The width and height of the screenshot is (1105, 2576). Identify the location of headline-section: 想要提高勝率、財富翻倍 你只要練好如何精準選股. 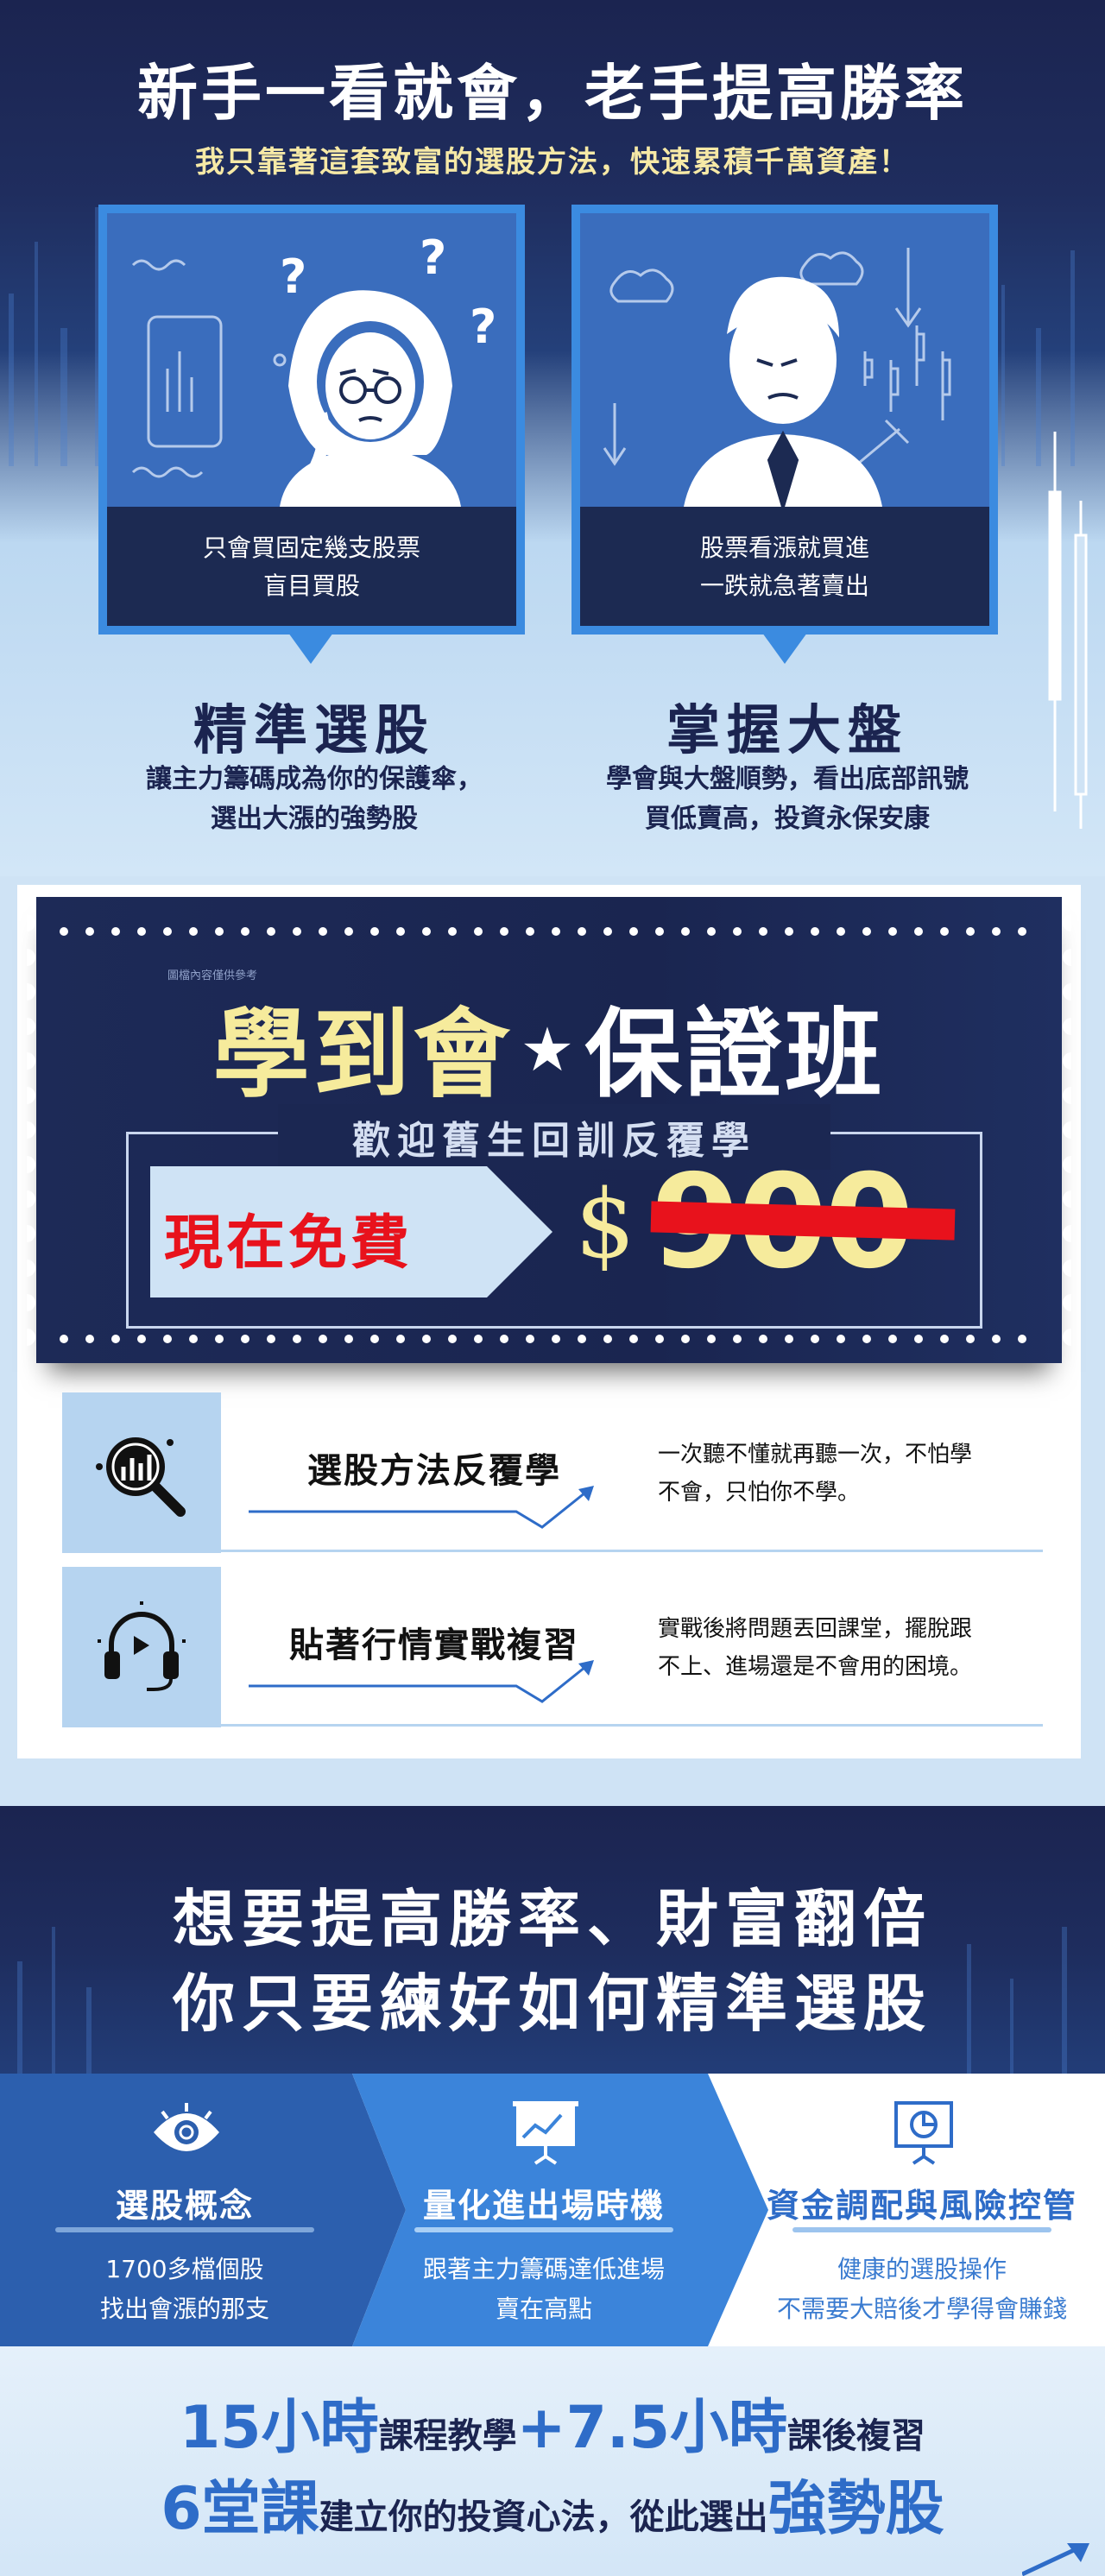
(553, 1940).